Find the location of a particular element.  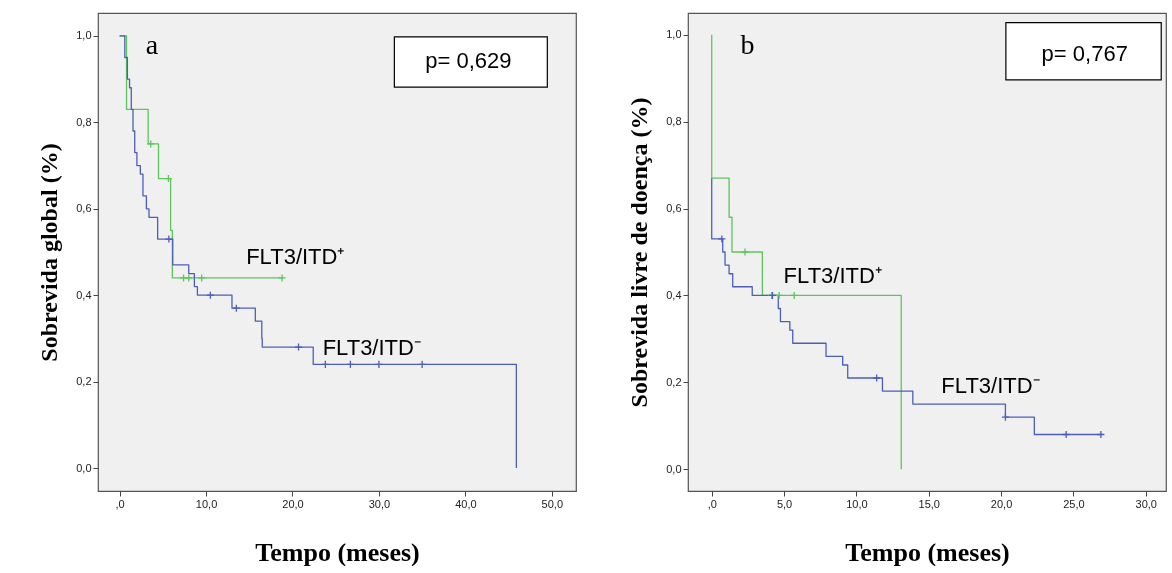

y-axis-title: Sobrevida global (%) is located at coordinates (49, 252).